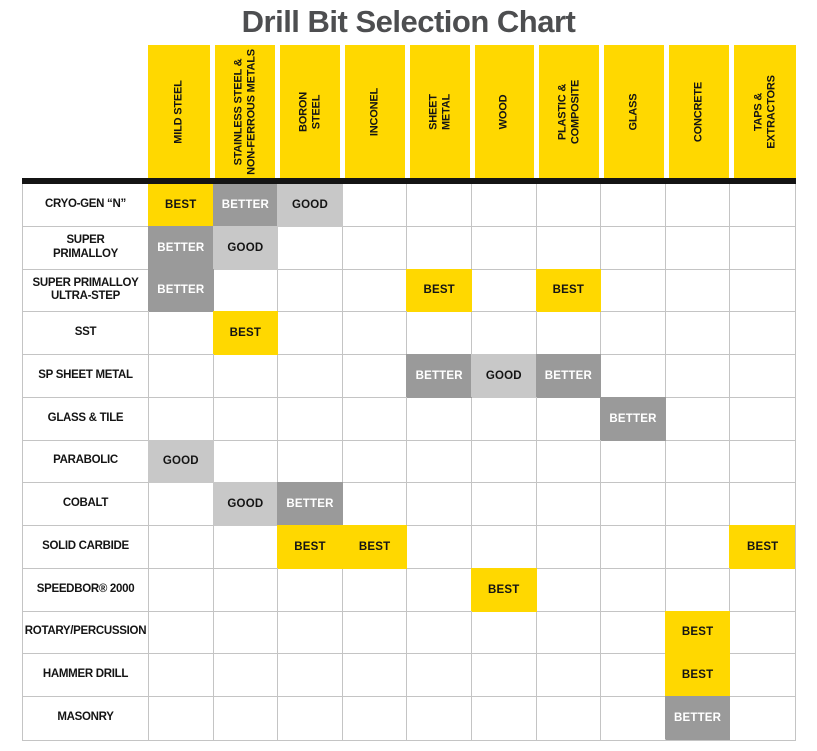  What do you see at coordinates (633, 111) in the screenshot?
I see `column-header-label: GLASS` at bounding box center [633, 111].